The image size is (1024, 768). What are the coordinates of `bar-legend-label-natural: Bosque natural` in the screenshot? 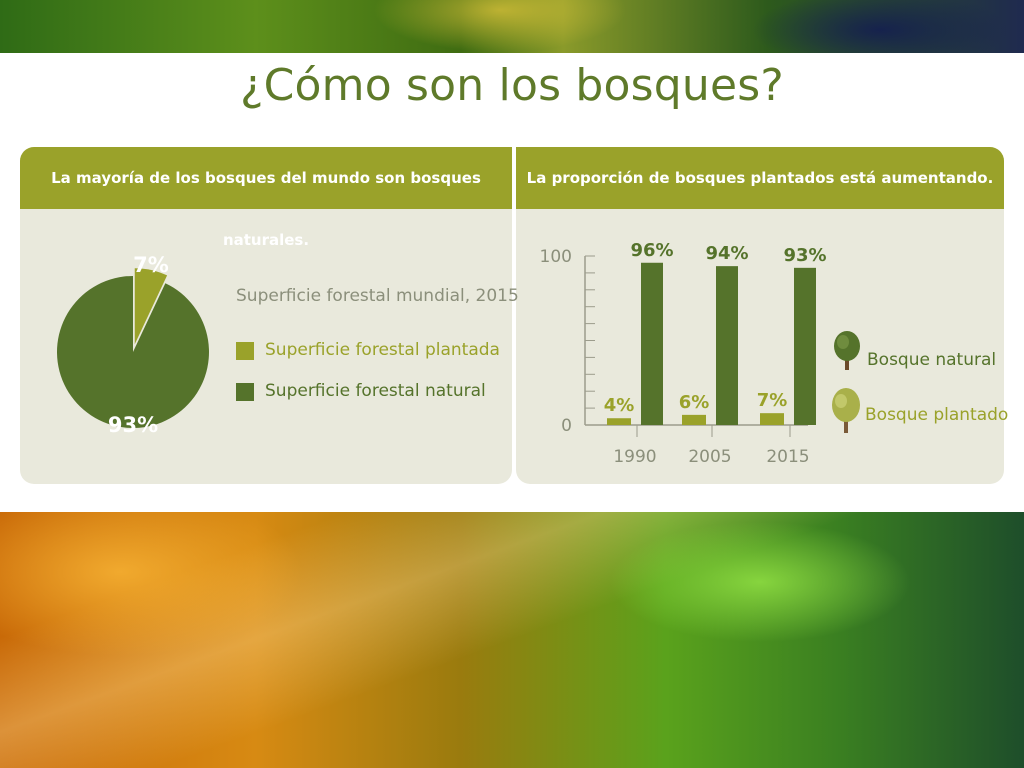 It's located at (932, 360).